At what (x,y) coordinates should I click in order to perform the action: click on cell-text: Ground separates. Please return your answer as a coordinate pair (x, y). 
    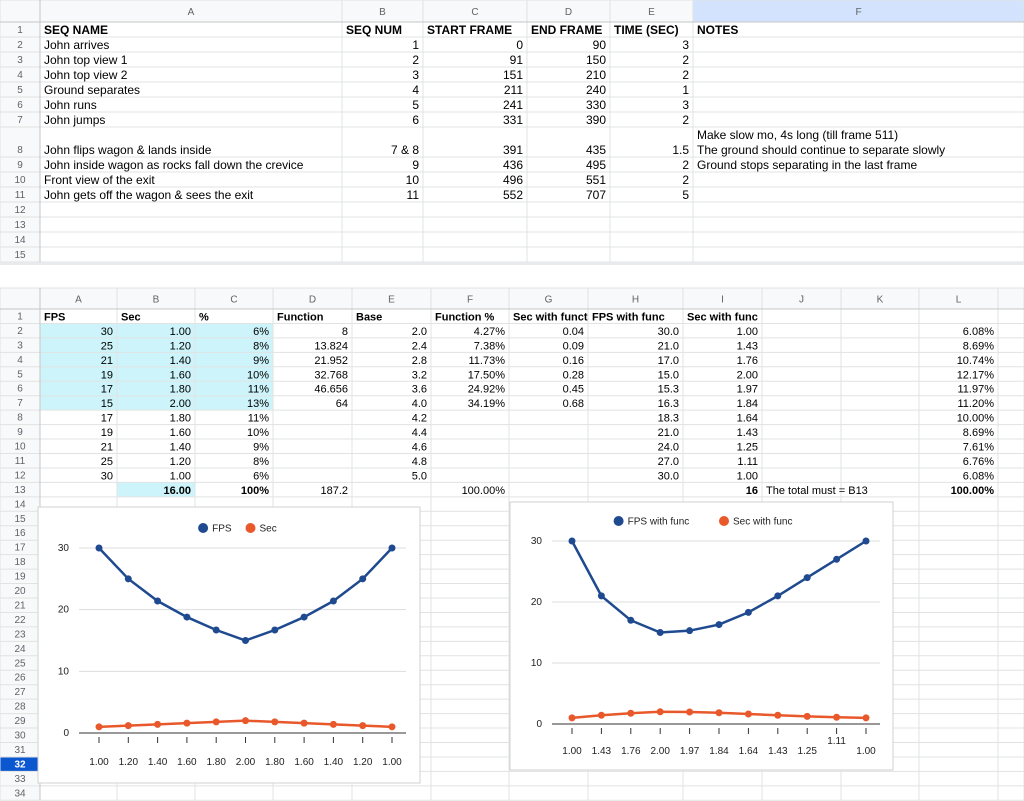
    Looking at the image, I should click on (92, 90).